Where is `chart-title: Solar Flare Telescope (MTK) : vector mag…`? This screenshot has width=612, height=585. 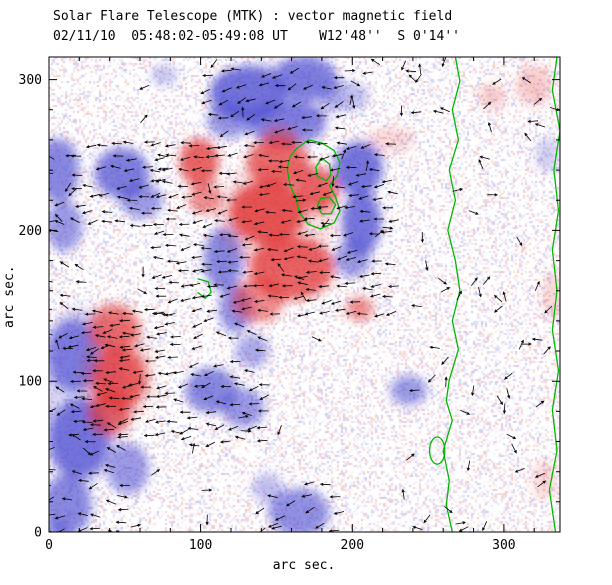
chart-title: Solar Flare Telescope (MTK) : vector mag… is located at coordinates (253, 16).